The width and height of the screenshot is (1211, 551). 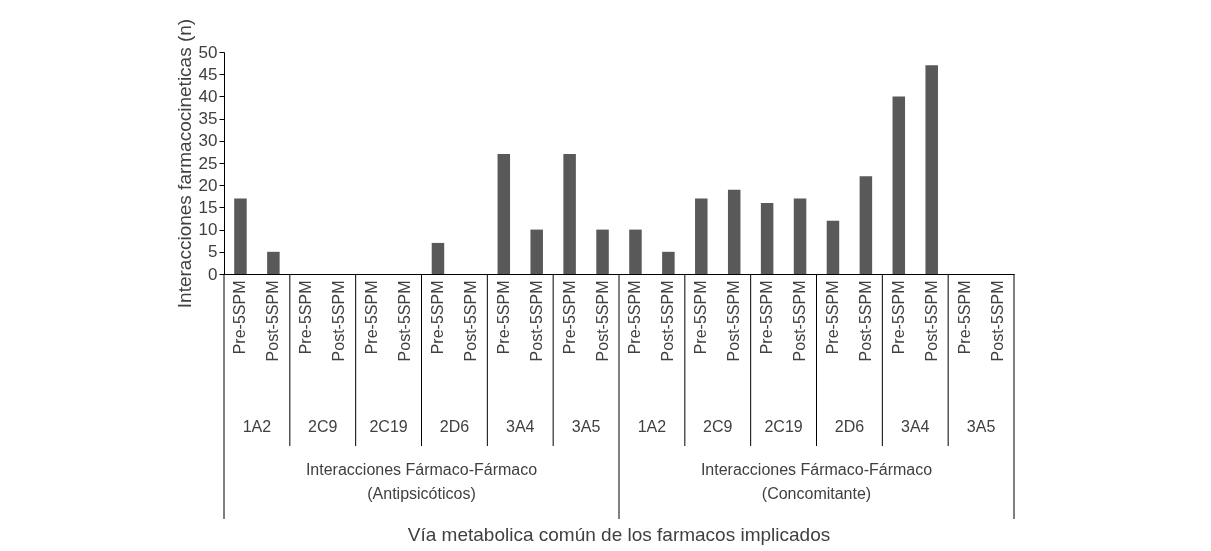 What do you see at coordinates (213, 274) in the screenshot?
I see `y-tick-label: 0` at bounding box center [213, 274].